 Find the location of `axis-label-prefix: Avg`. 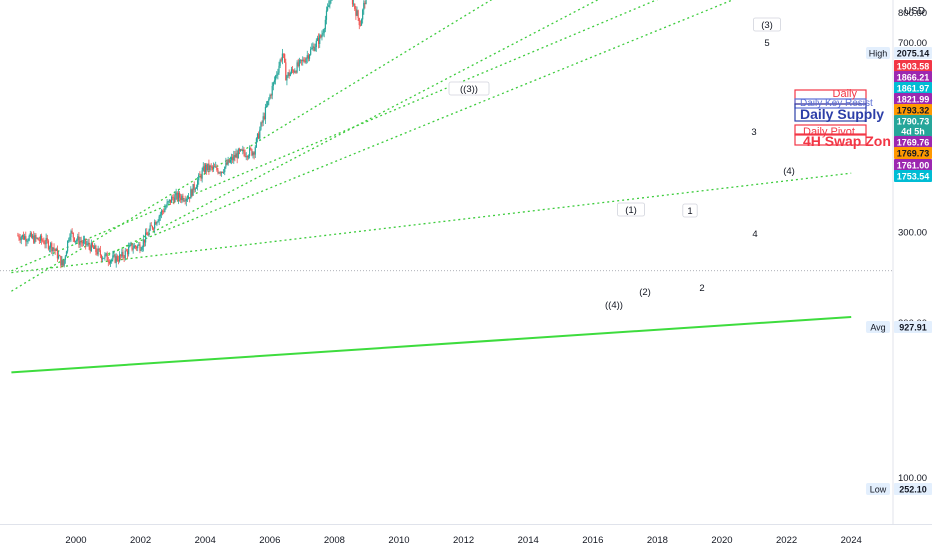

axis-label-prefix: Avg is located at coordinates (877, 328).